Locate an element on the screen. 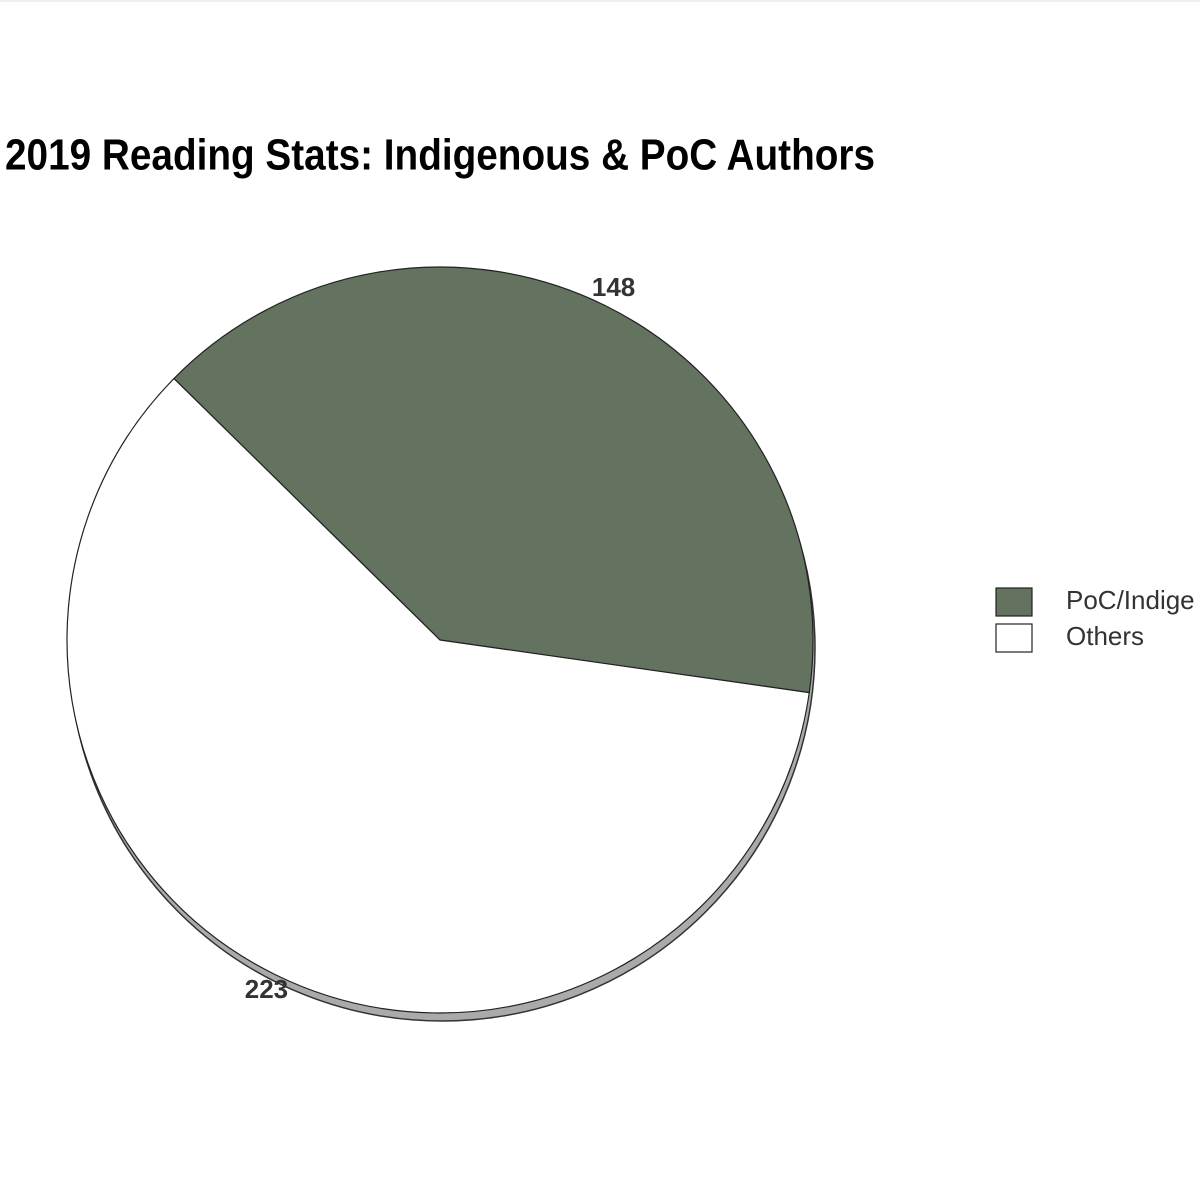 Image resolution: width=1200 pixels, height=1200 pixels. legend-label: Others is located at coordinates (1105, 636).